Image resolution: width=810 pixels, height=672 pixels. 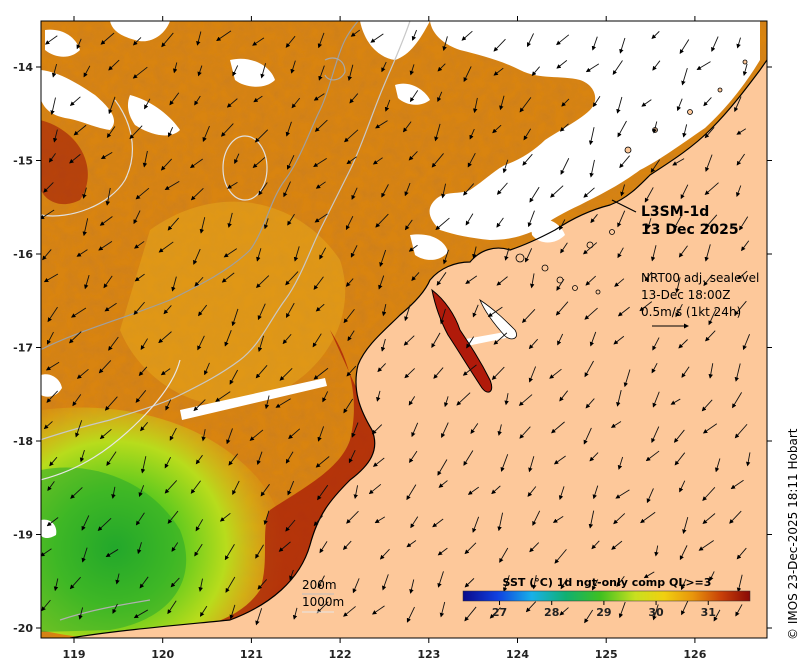 I want to click on latitude-tick-label: -14, so click(x=23, y=67).